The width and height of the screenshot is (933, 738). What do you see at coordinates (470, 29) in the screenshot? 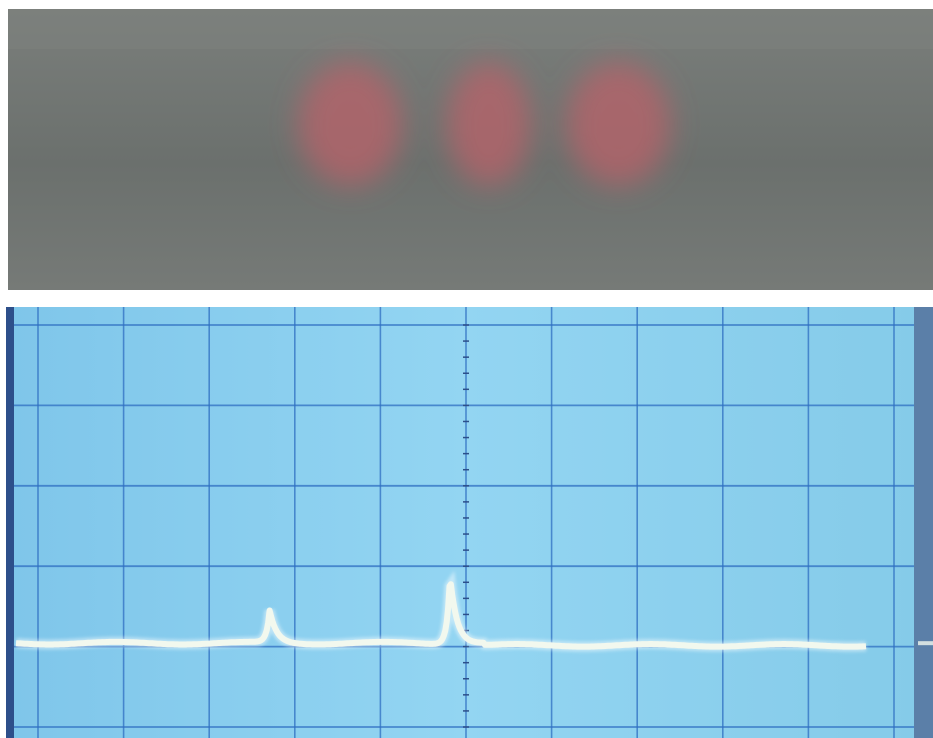
I see `photo-top-haze` at bounding box center [470, 29].